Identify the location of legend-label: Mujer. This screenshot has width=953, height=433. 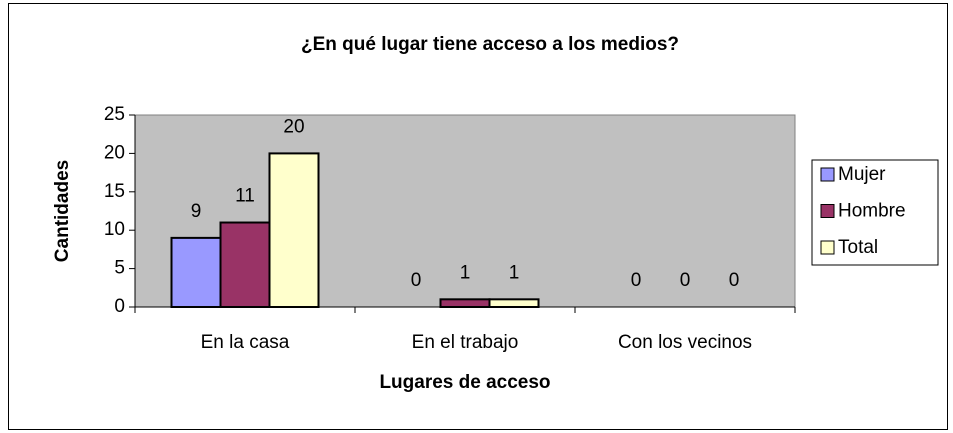
(862, 174).